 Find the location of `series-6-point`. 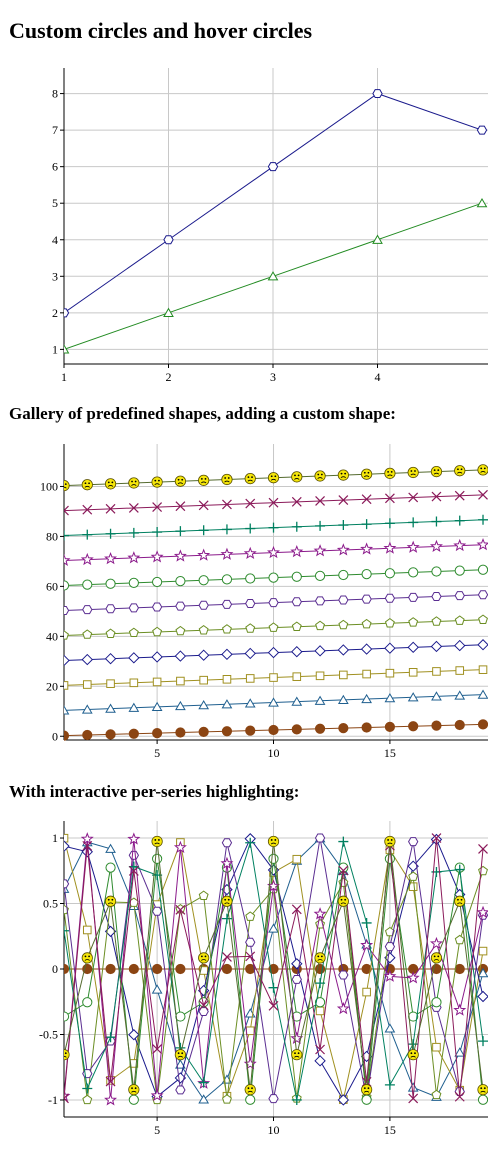

series-6-point is located at coordinates (482, 1099).